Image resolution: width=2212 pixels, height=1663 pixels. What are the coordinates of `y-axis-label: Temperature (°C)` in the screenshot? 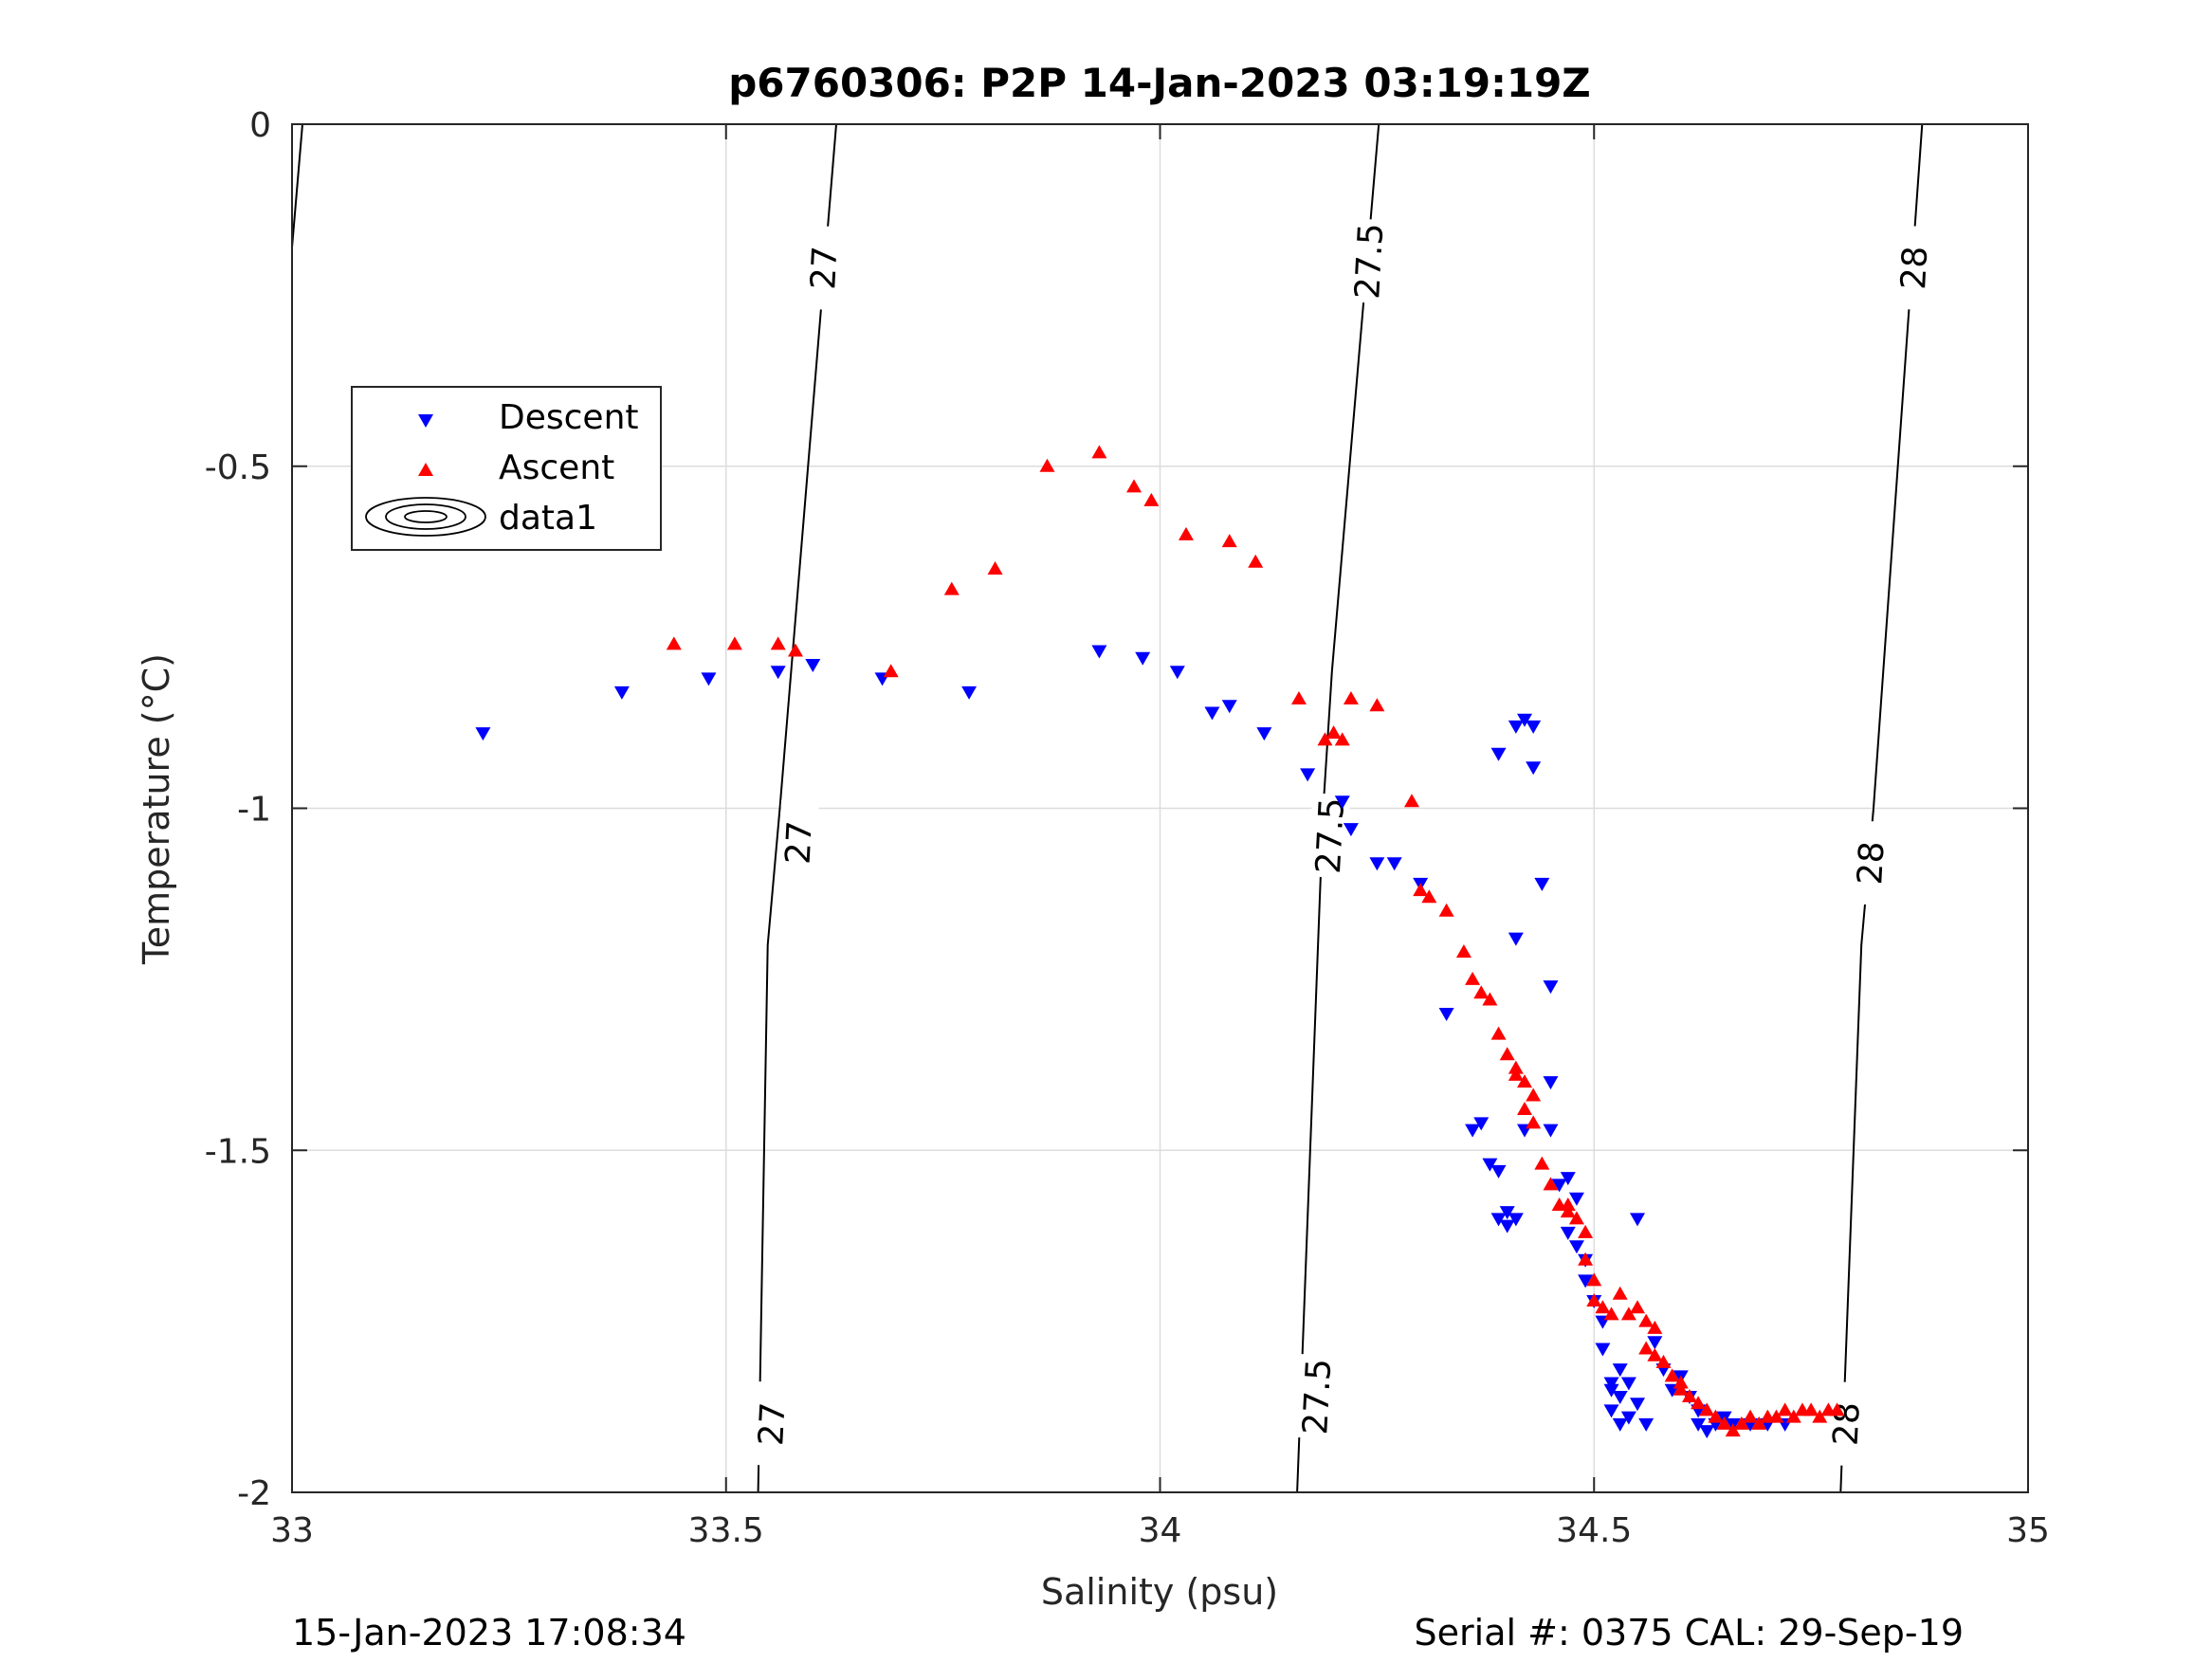 It's located at (156, 809).